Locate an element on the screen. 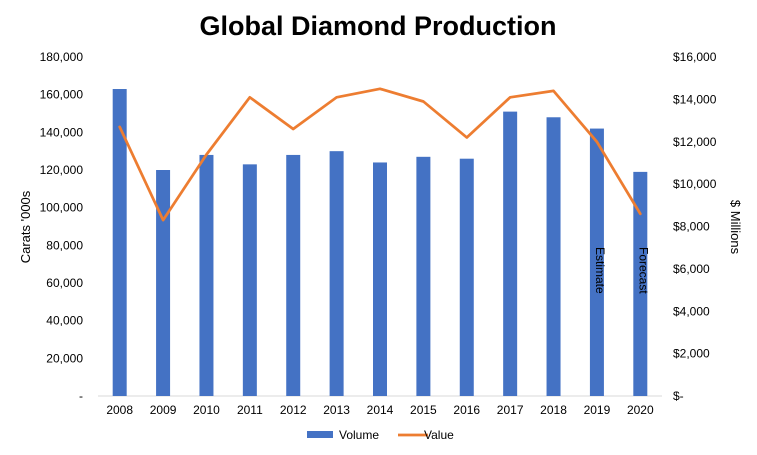  bar-volume-2013 is located at coordinates (336, 273).